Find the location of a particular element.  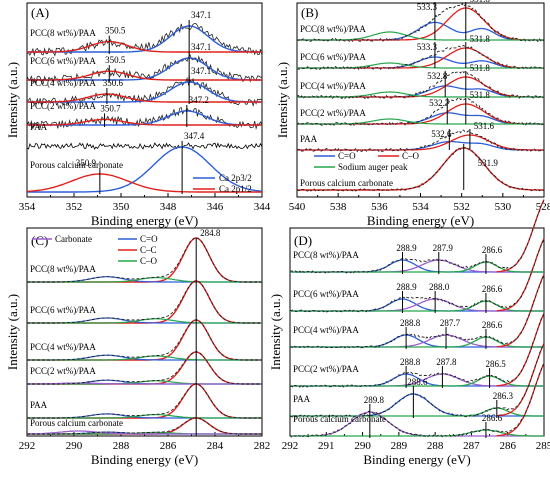

x-tick-label: 540 is located at coordinates (297, 207).